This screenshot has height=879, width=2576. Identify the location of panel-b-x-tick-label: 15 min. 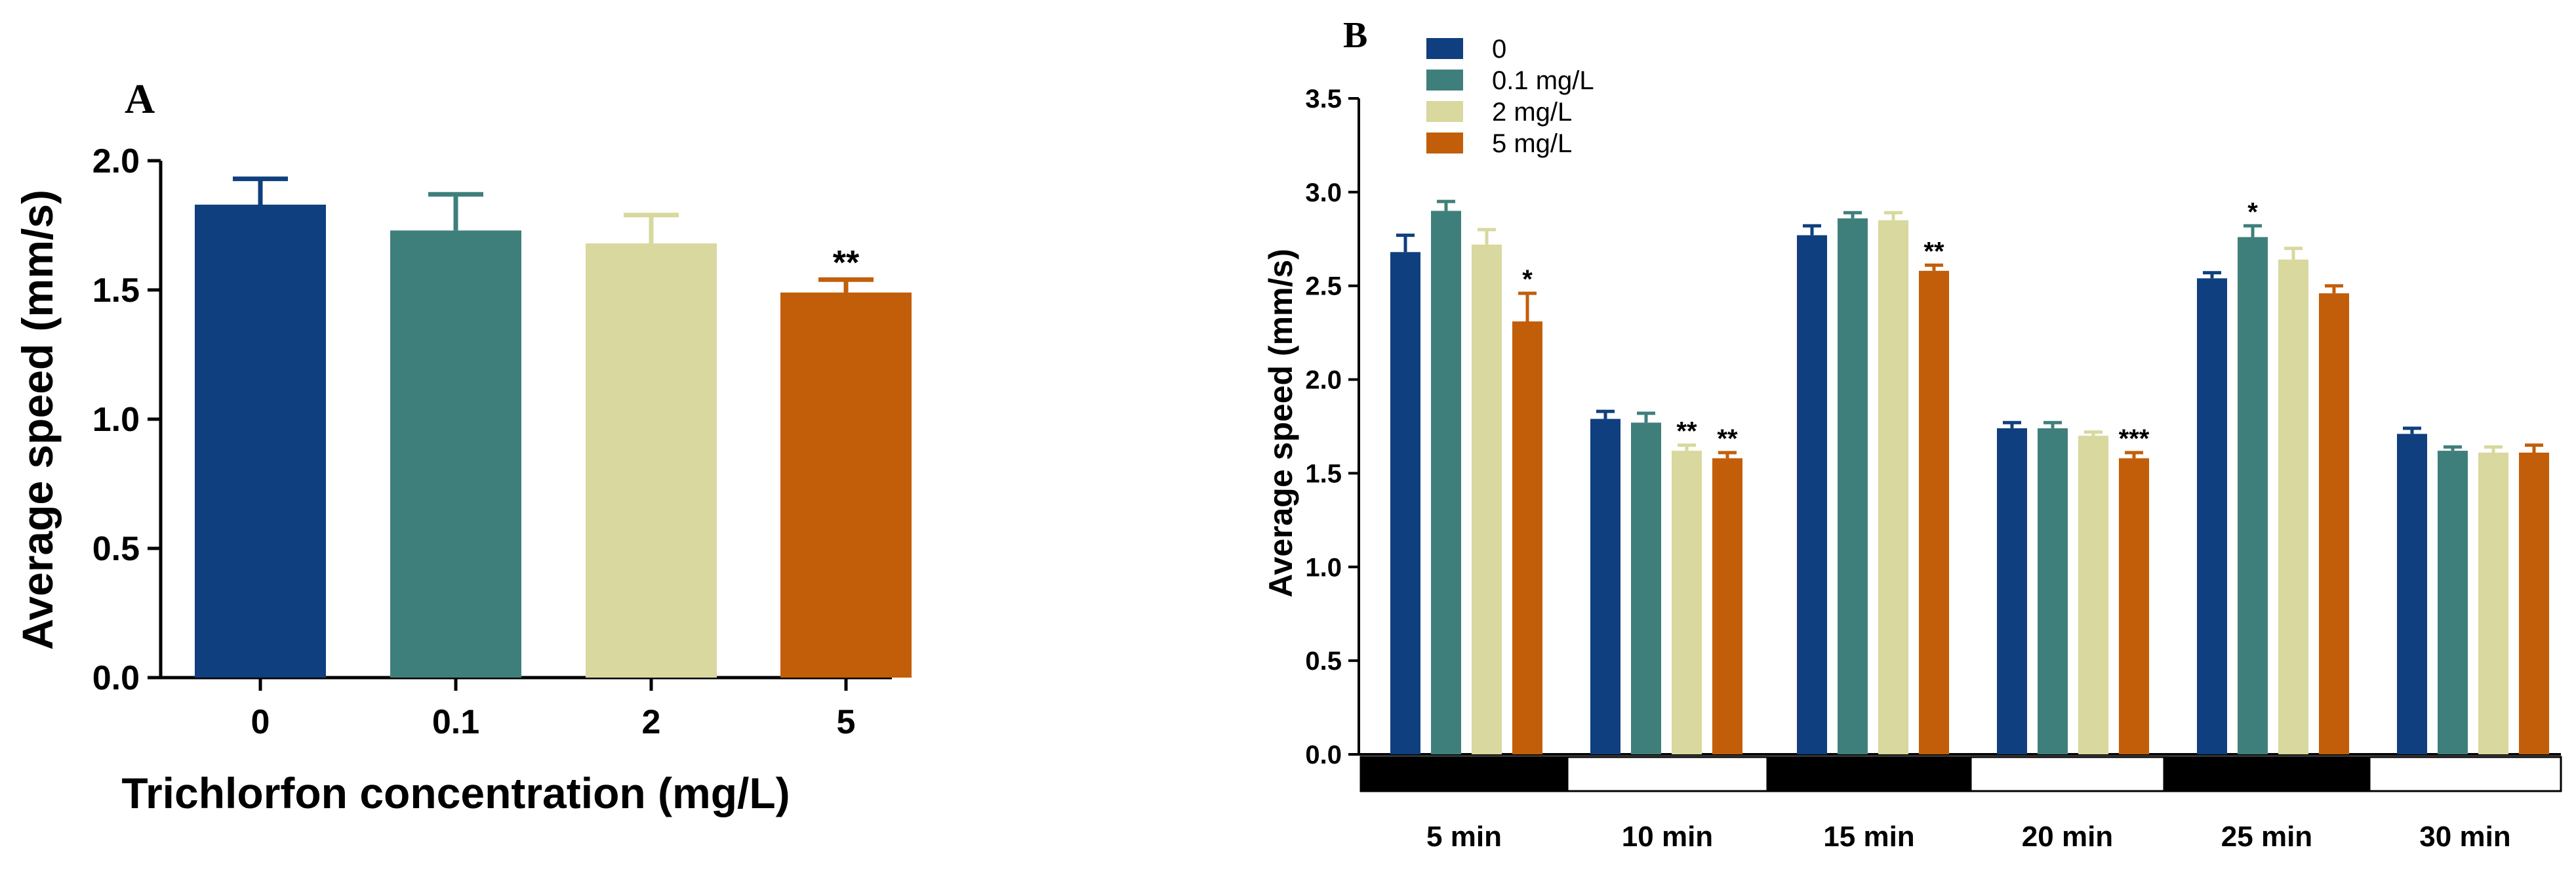
(1868, 837).